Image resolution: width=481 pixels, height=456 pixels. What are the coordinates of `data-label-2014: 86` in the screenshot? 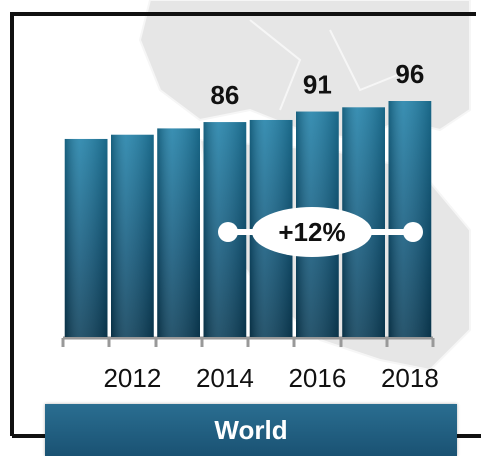 It's located at (224, 95).